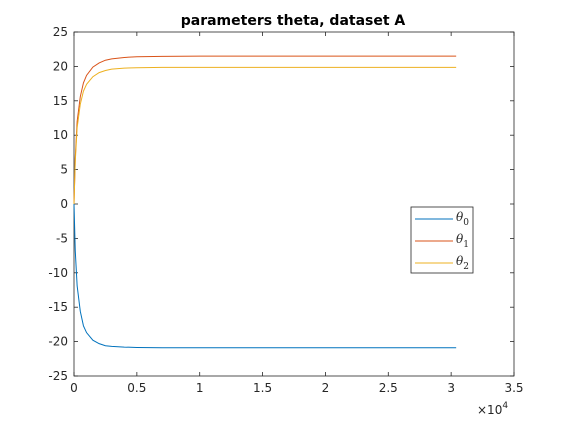  I want to click on x-tick-label: 1, so click(200, 388).